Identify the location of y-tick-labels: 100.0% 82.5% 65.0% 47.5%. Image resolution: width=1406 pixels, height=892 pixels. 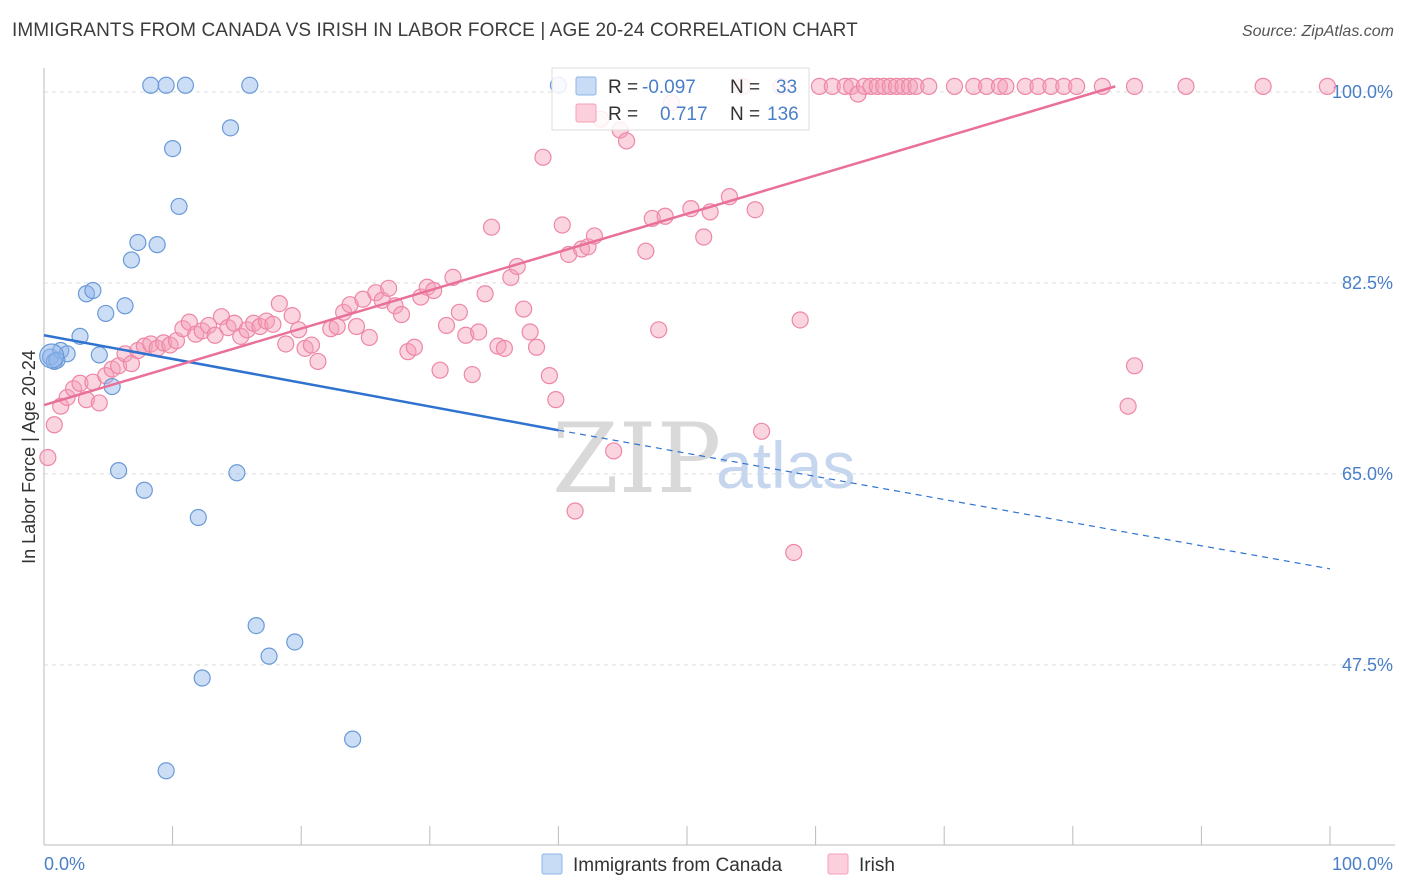
(1362, 378).